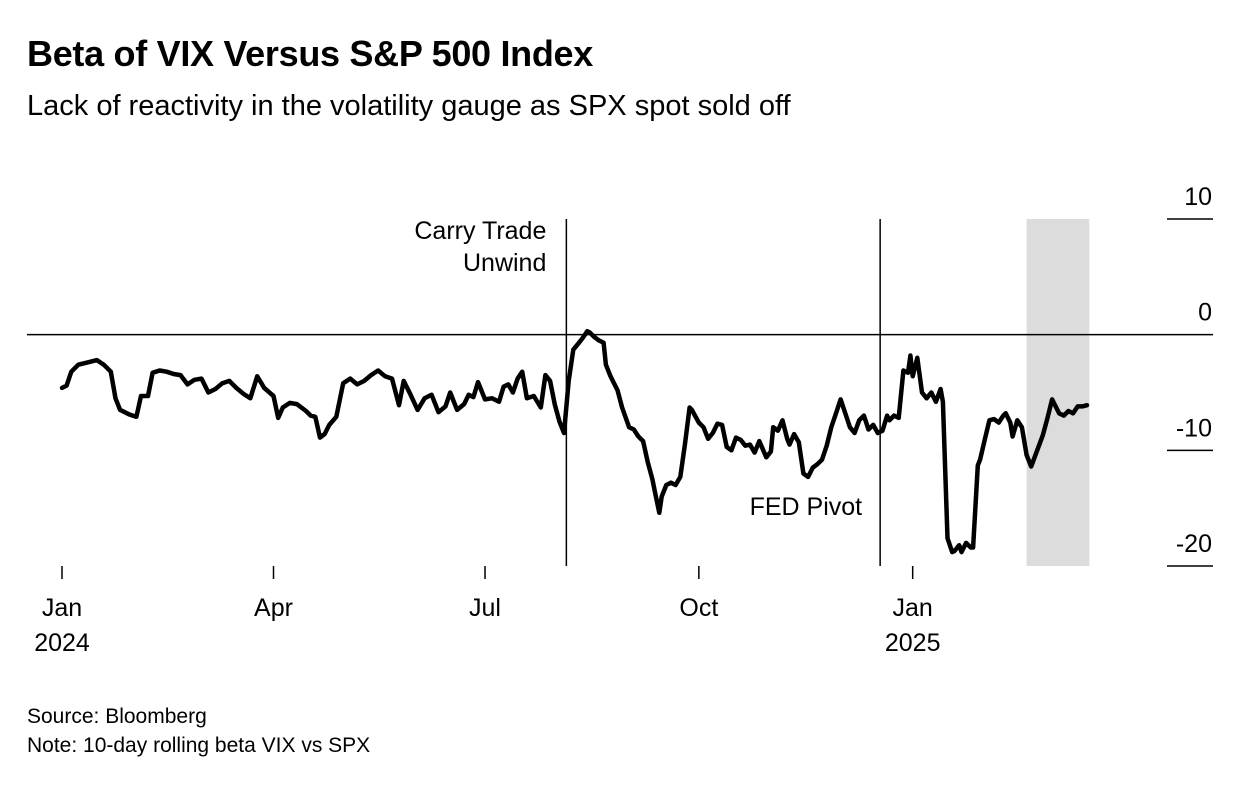 The width and height of the screenshot is (1238, 788). I want to click on event-label: Carry Trade, so click(480, 231).